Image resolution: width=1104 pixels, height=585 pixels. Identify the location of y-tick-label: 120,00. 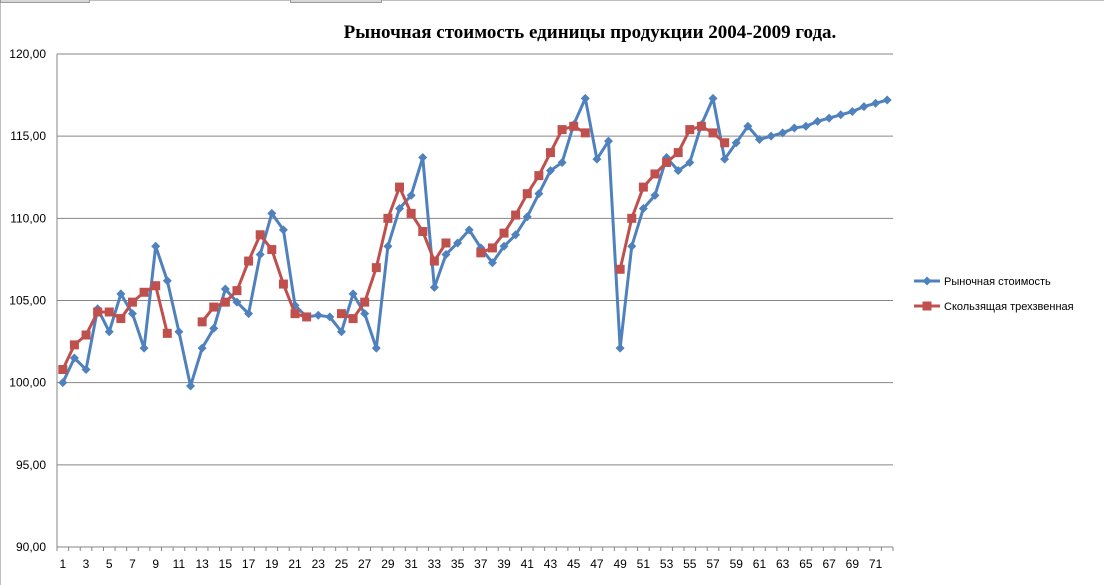
(27, 54).